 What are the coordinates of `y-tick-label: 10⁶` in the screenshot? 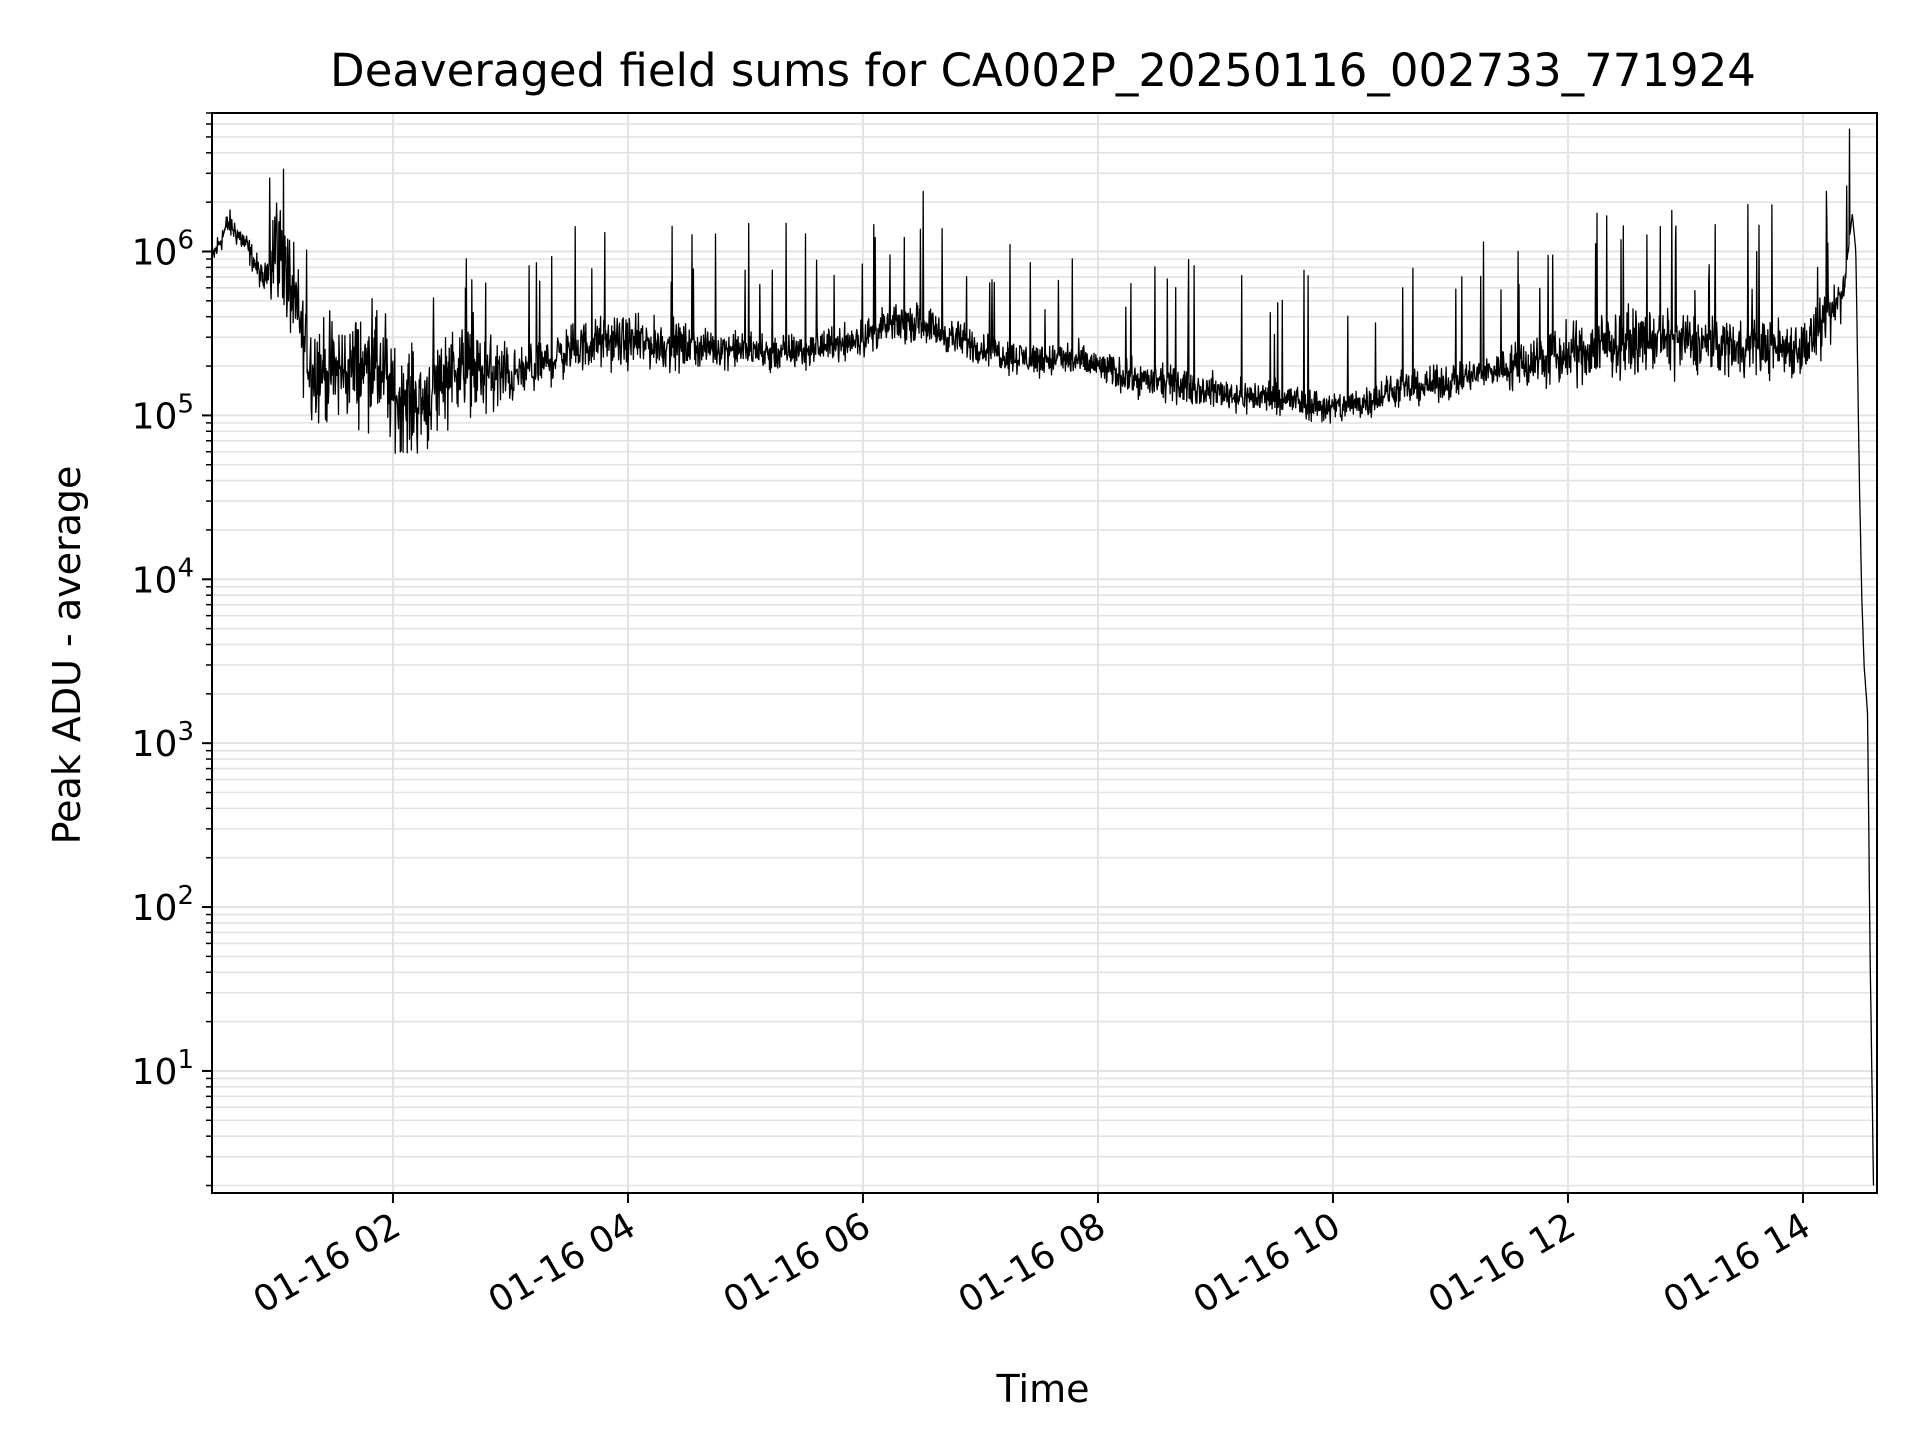 It's located at (163, 250).